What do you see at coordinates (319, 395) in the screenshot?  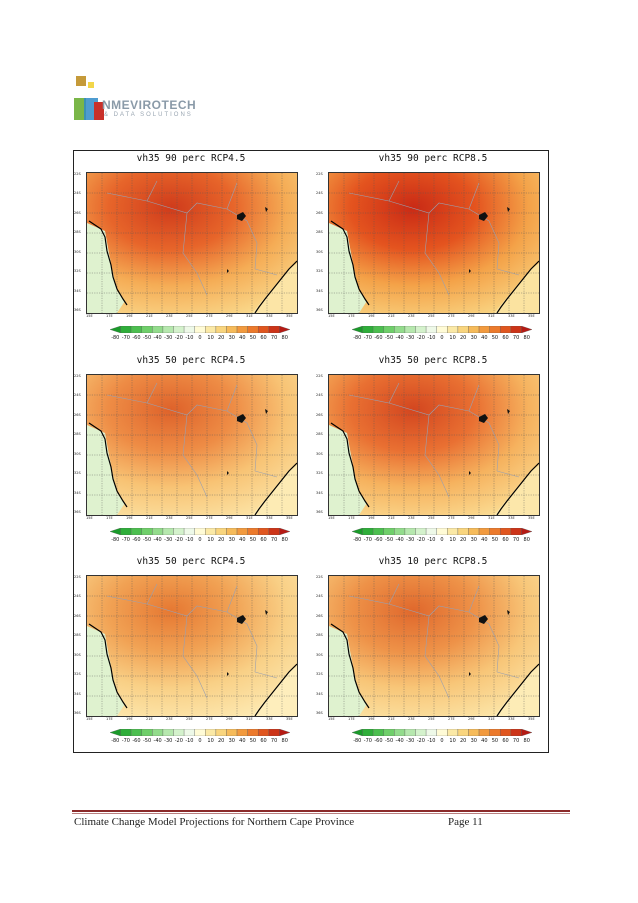 I see `y-tick-label: 24S` at bounding box center [319, 395].